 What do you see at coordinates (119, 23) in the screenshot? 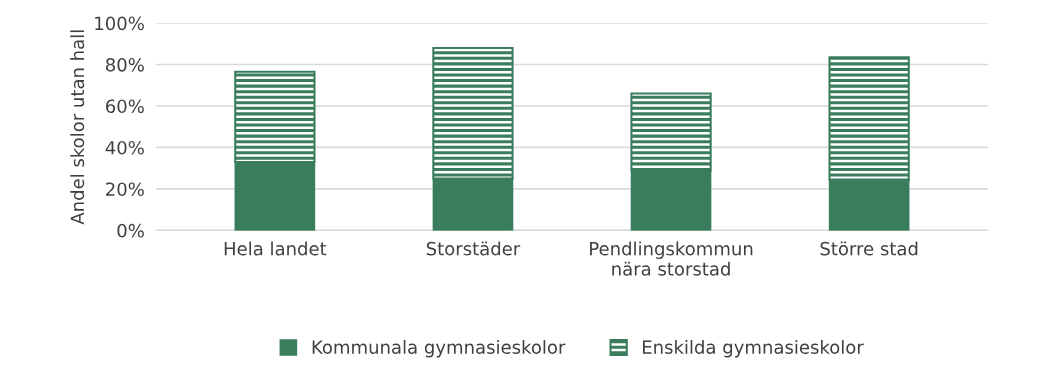
I see `y-tick-label: 100%` at bounding box center [119, 23].